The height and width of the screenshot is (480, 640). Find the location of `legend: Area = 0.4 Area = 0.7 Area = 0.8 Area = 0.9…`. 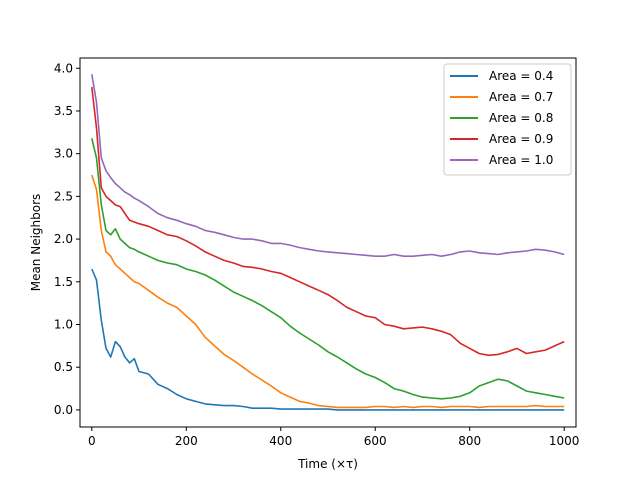

legend: Area = 0.4 Area = 0.7 Area = 0.8 Area = 0.9… is located at coordinates (507, 119).